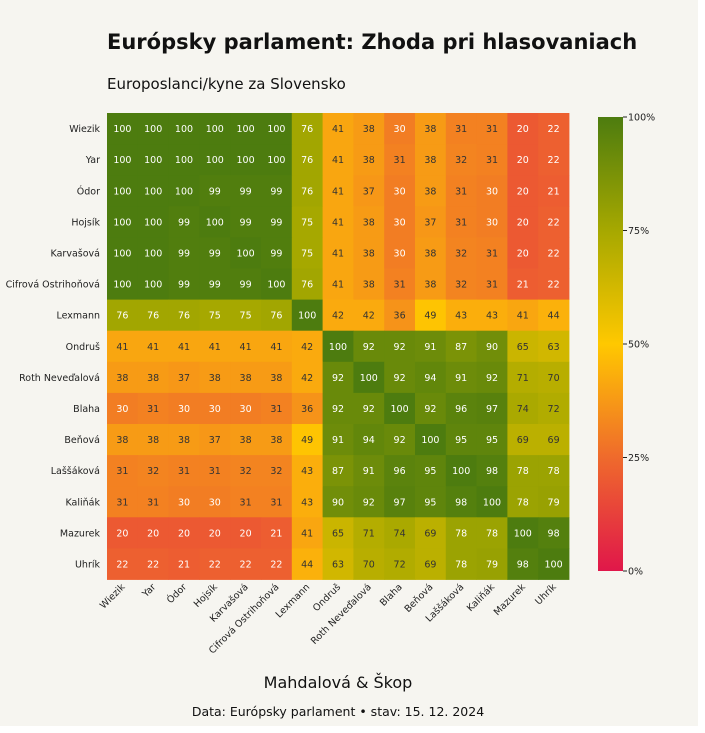 This screenshot has height=733, width=705. I want to click on chart-subtitle: Europoslanci/kyne za Slovensko, so click(226, 84).